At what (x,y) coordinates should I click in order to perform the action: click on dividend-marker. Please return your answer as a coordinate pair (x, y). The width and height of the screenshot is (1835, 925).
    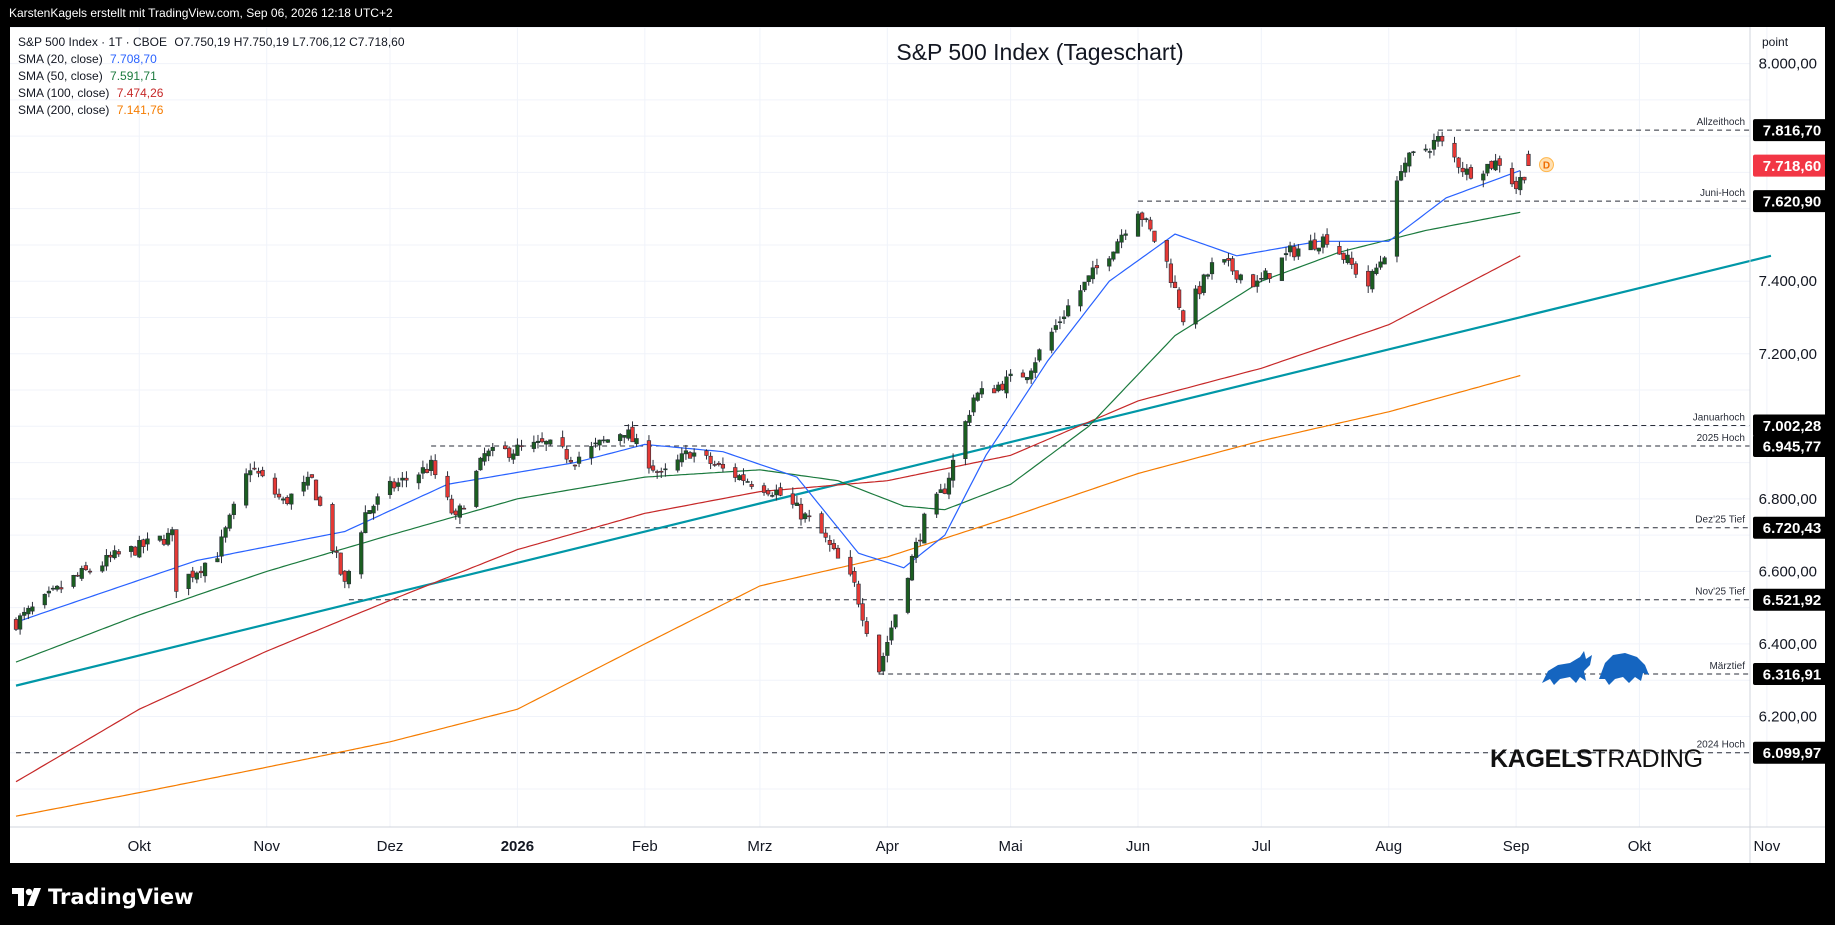
    Looking at the image, I should click on (1546, 165).